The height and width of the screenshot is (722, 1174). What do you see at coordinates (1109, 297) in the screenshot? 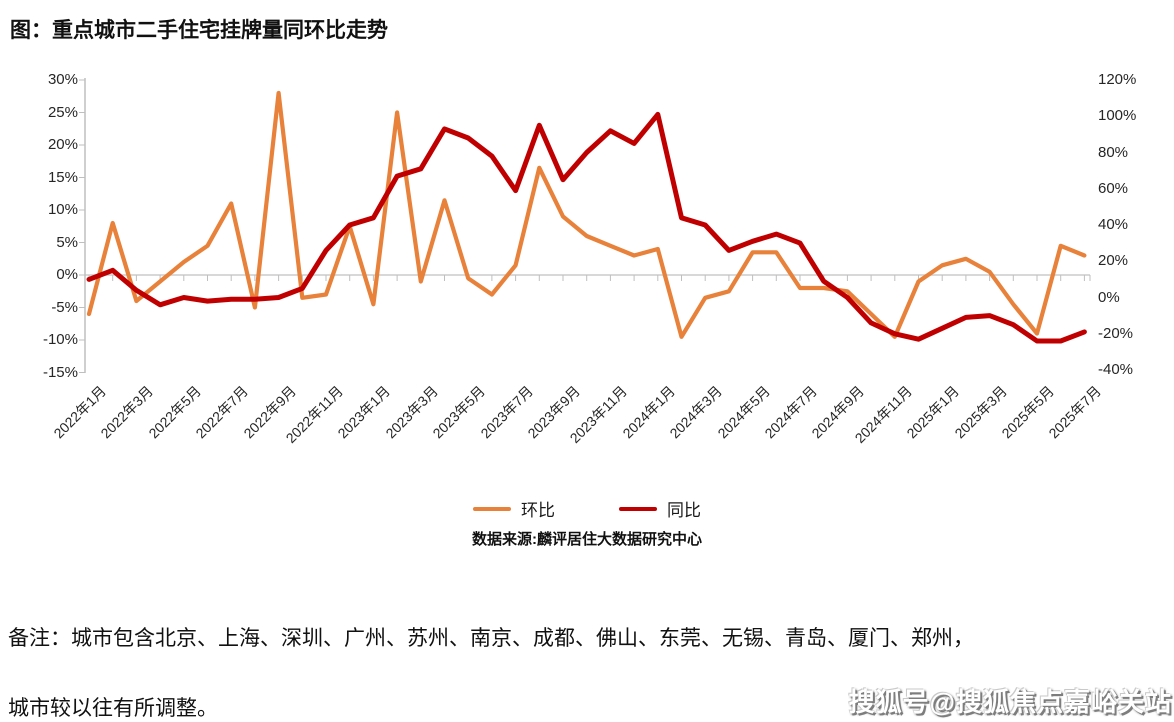
I see `right-y-tick-label: 0%` at bounding box center [1109, 297].